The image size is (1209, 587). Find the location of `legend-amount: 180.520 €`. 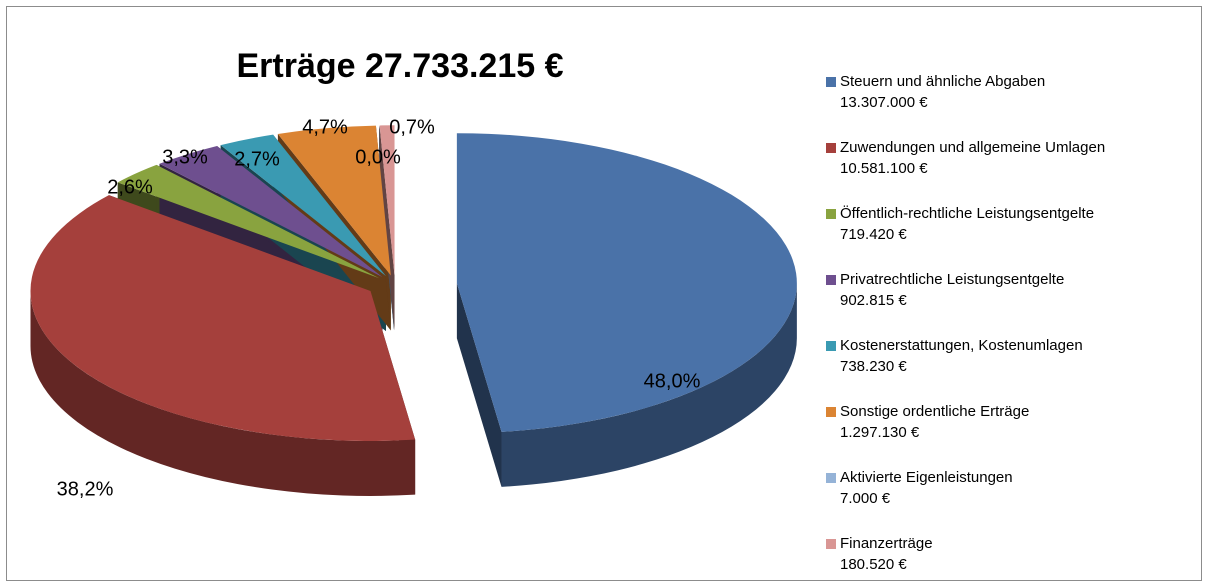

legend-amount: 180.520 € is located at coordinates (873, 564).